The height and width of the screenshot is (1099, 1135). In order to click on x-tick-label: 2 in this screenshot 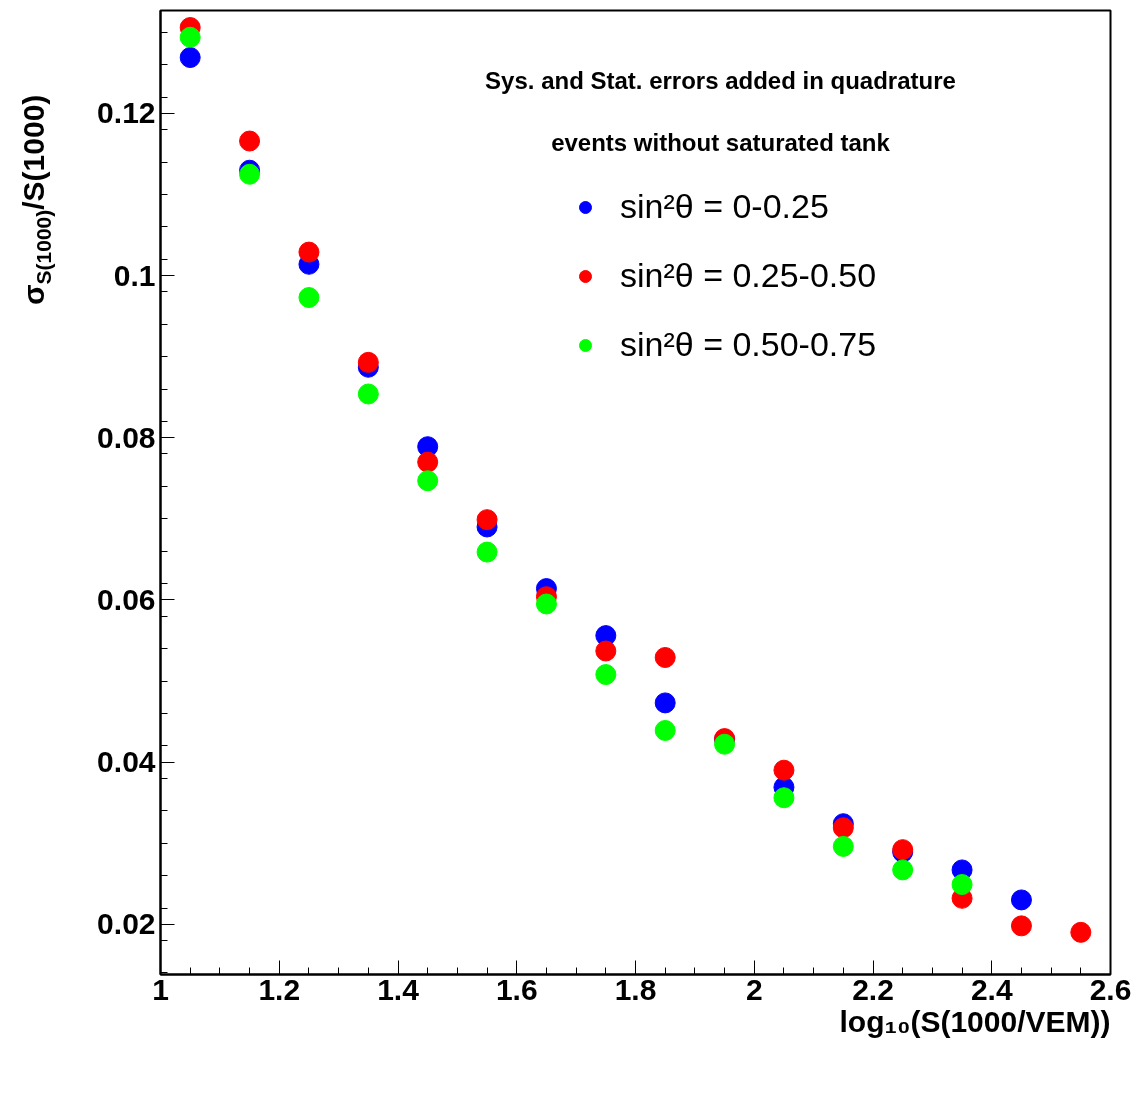, I will do `click(754, 989)`.